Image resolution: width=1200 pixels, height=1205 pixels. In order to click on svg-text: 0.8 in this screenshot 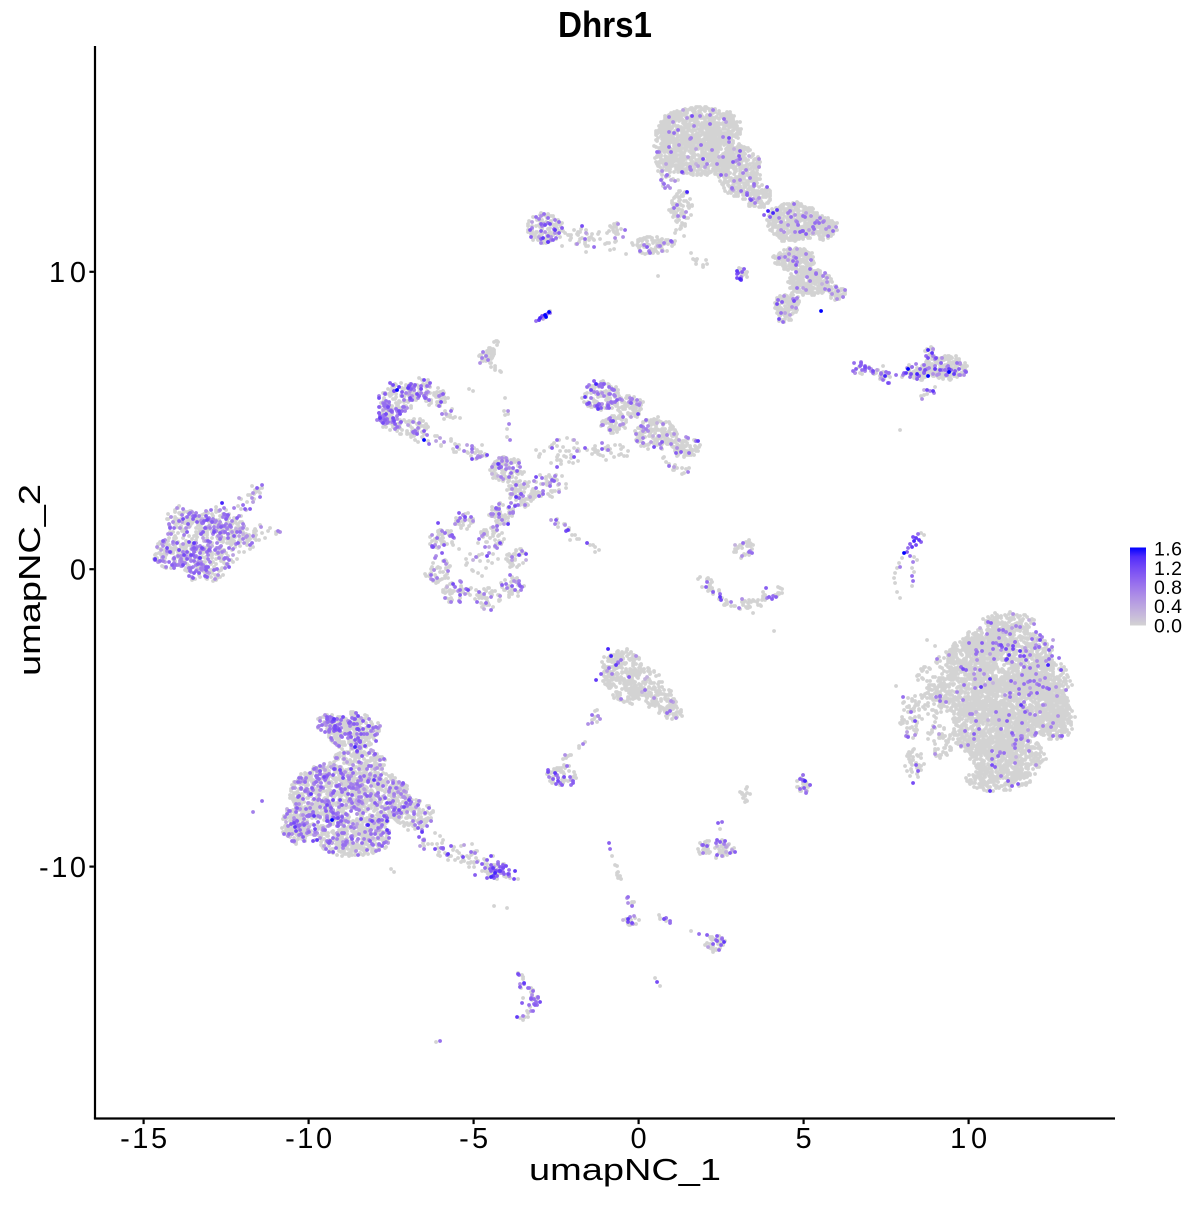, I will do `click(1168, 588)`.